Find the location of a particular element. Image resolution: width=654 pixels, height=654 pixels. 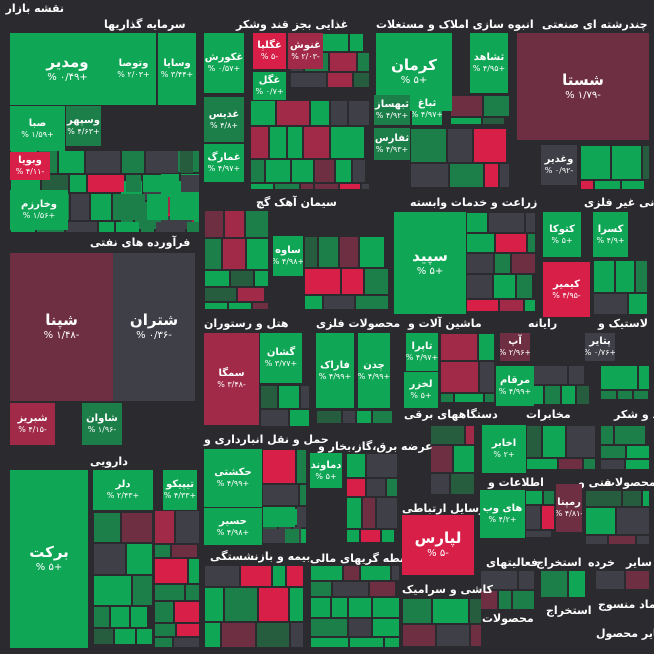

stock-tile: ساوه %‎ ۴/۹۸+ is located at coordinates (288, 256).